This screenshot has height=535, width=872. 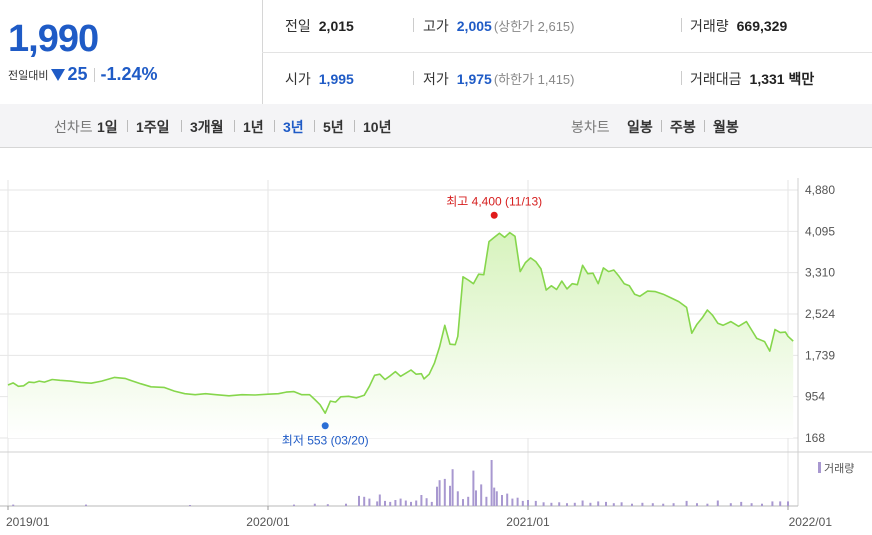 I want to click on field-value: 1,995, so click(x=336, y=79).